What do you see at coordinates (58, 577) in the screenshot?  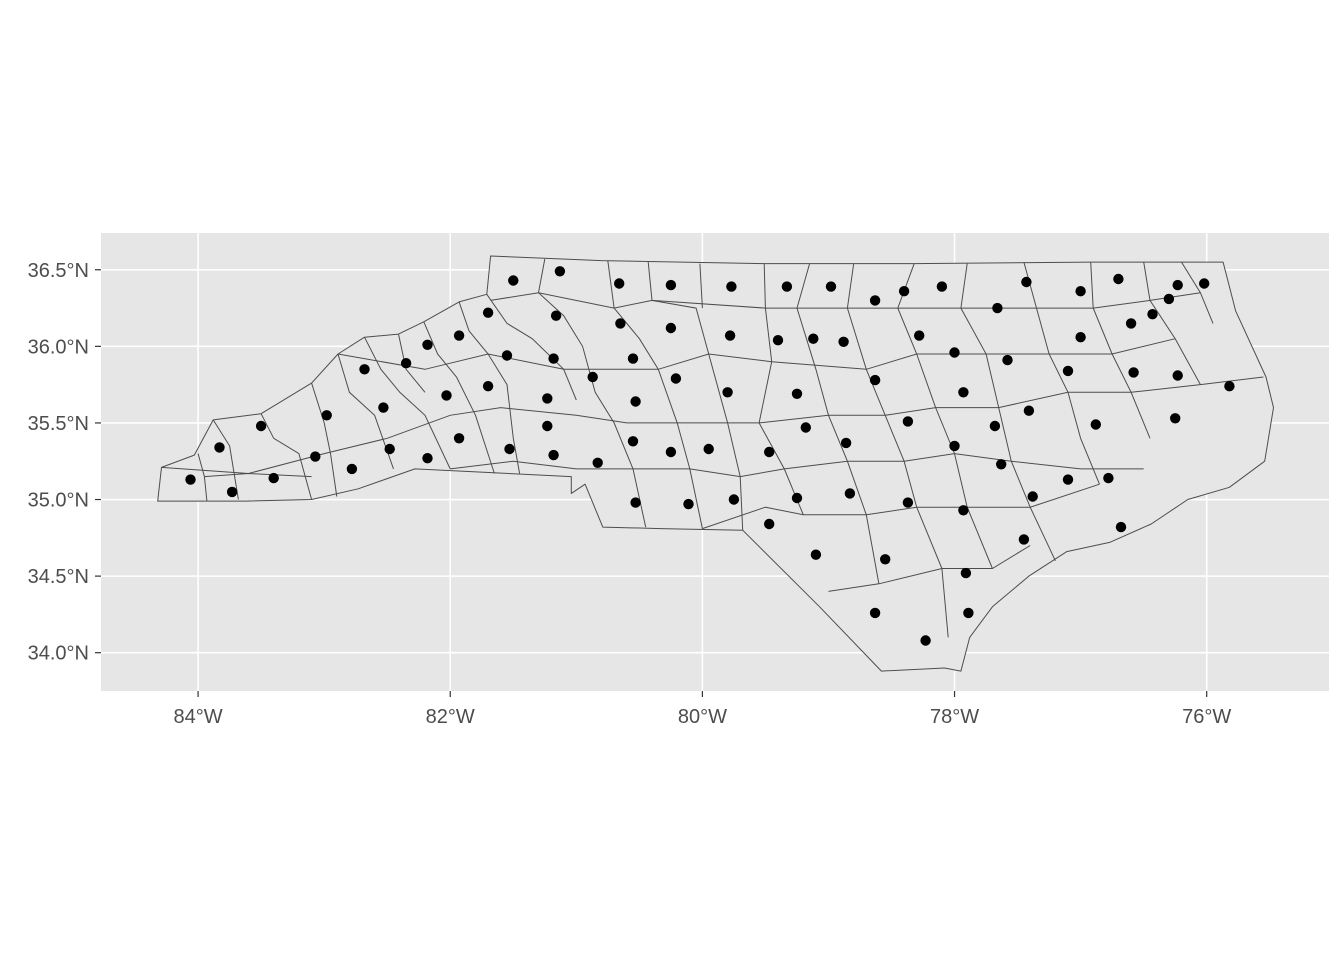 I see `y-tick-label: 34.5°N` at bounding box center [58, 577].